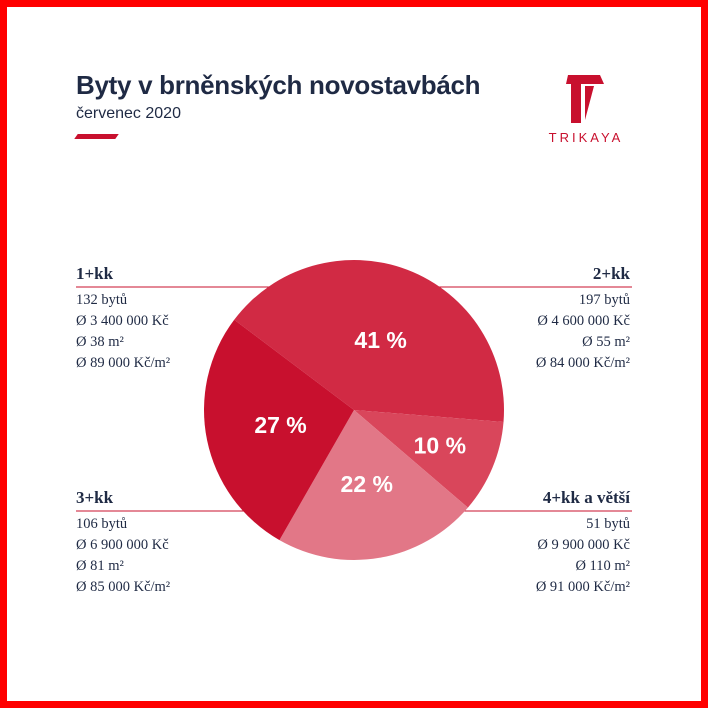 Image resolution: width=708 pixels, height=708 pixels. Describe the element at coordinates (611, 273) in the screenshot. I see `category-name: 2+kk` at that location.